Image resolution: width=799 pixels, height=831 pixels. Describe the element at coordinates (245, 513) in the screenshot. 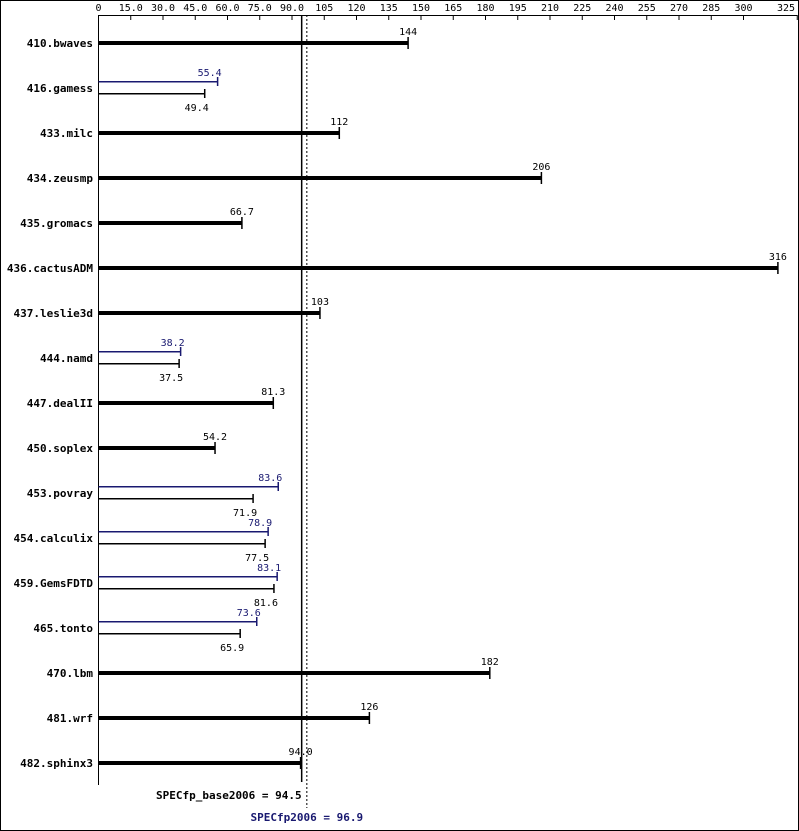

I see `value-label: 71.9` at that location.